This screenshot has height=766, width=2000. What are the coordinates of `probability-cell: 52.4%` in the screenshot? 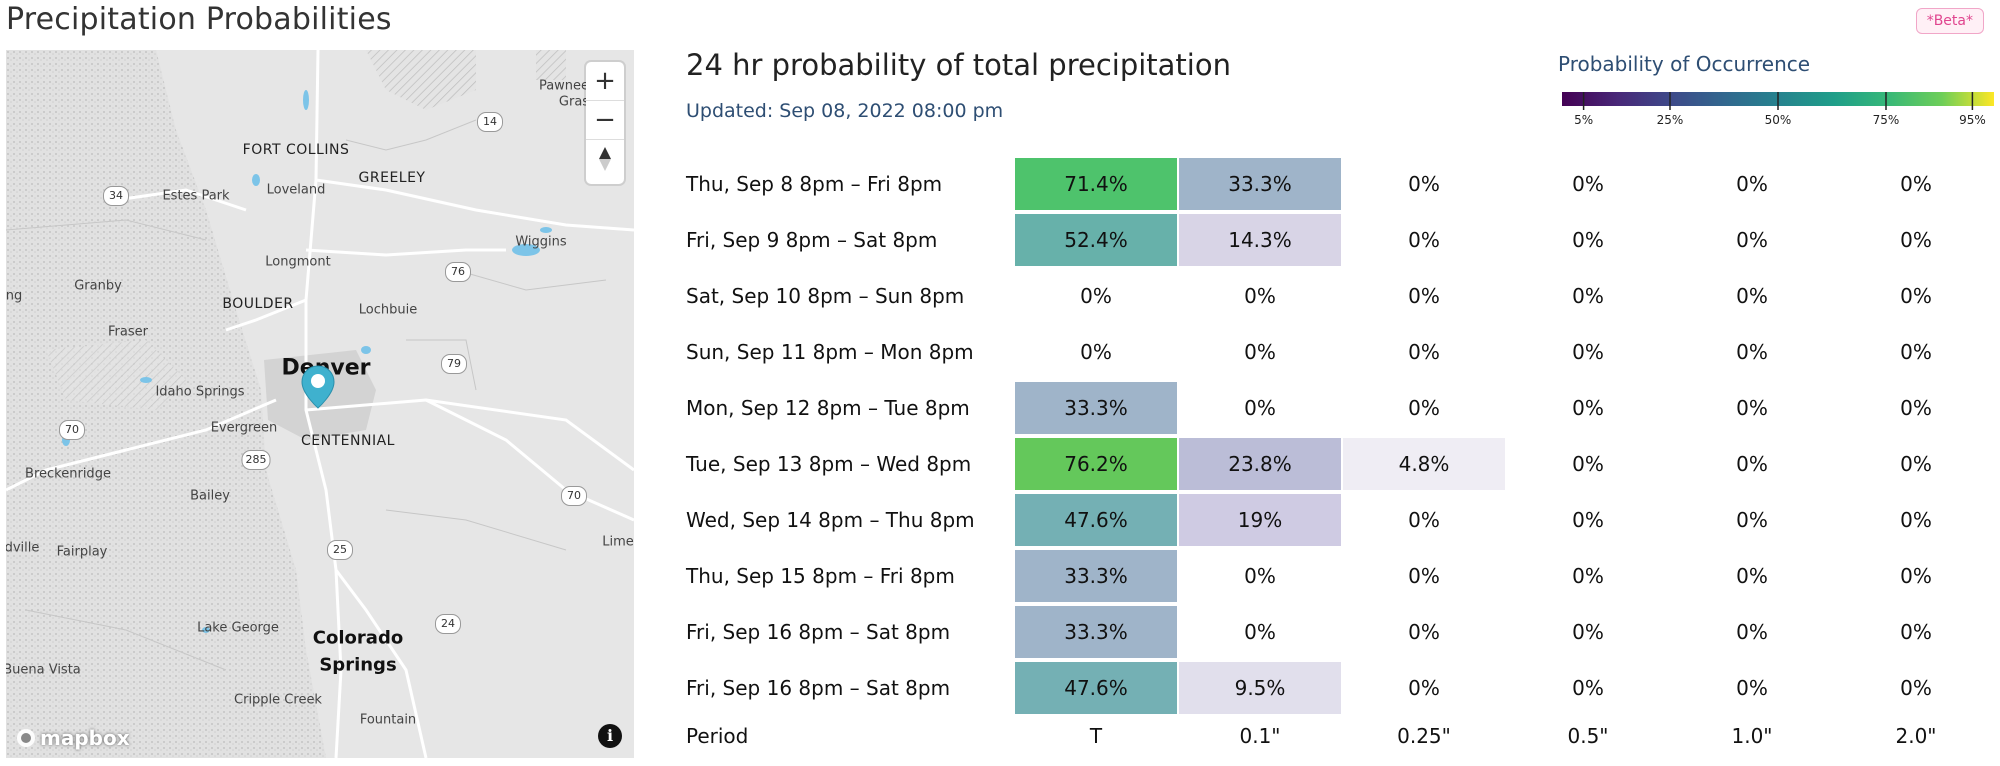 It's located at (1096, 240).